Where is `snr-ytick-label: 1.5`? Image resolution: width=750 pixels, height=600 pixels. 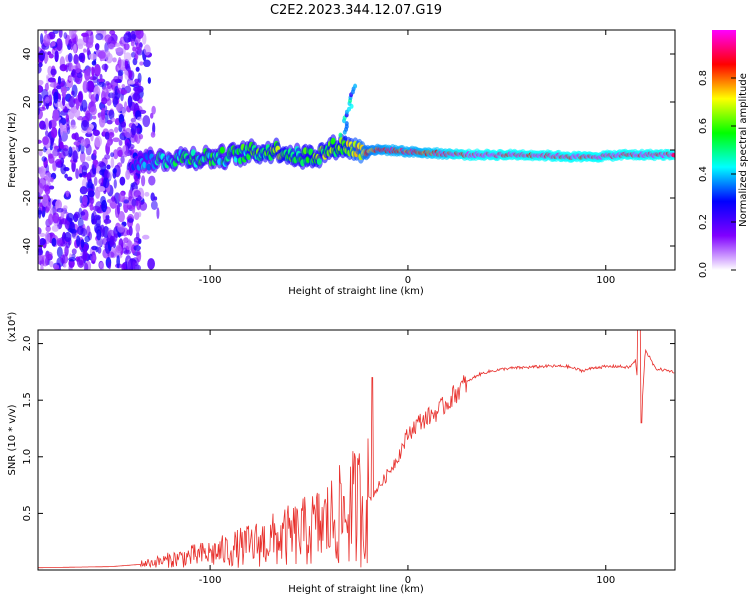
snr-ytick-label: 1.5 is located at coordinates (27, 400).